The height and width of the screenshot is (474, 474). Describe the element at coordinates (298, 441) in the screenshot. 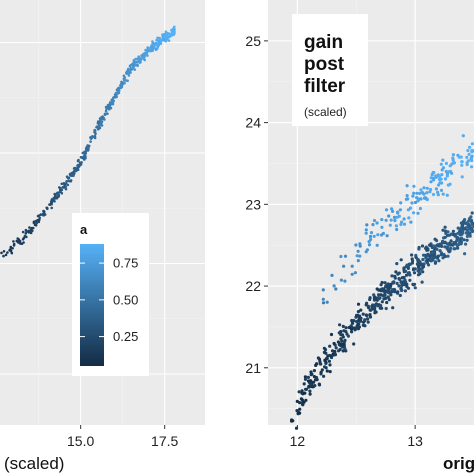

I see `right-x-tick-label: 12` at that location.